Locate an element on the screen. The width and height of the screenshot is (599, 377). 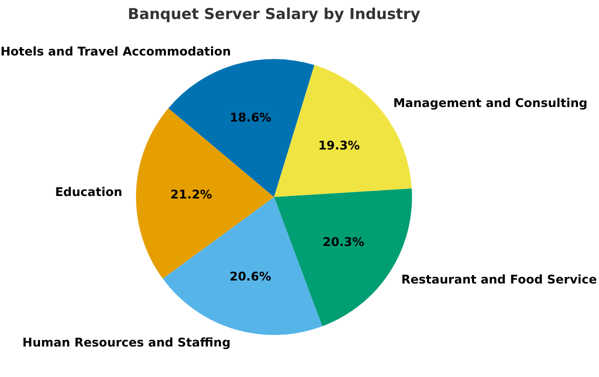
slice-label: Management and Consulting is located at coordinates (490, 103).